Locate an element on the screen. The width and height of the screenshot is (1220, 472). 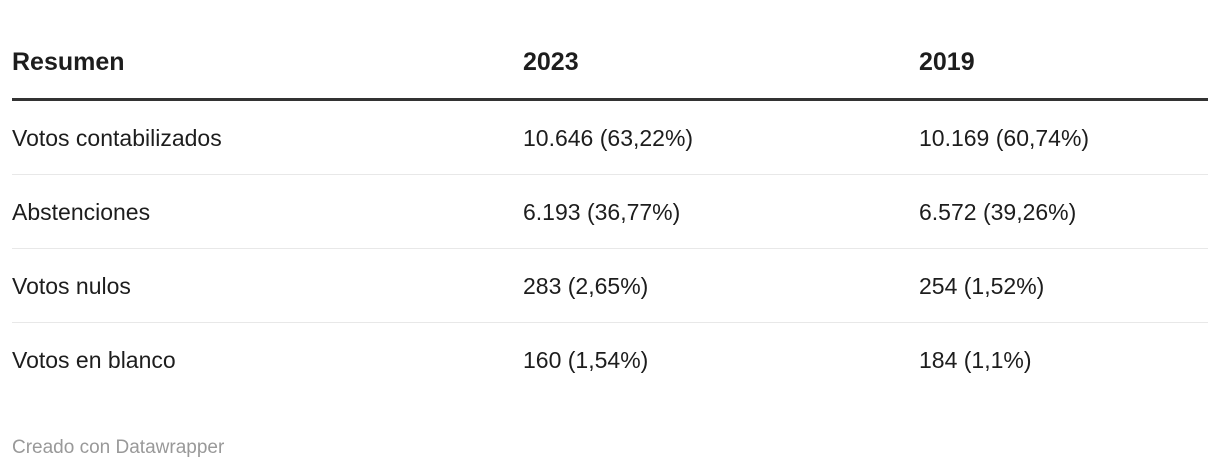
row-label: Votos en blanco is located at coordinates (94, 359).